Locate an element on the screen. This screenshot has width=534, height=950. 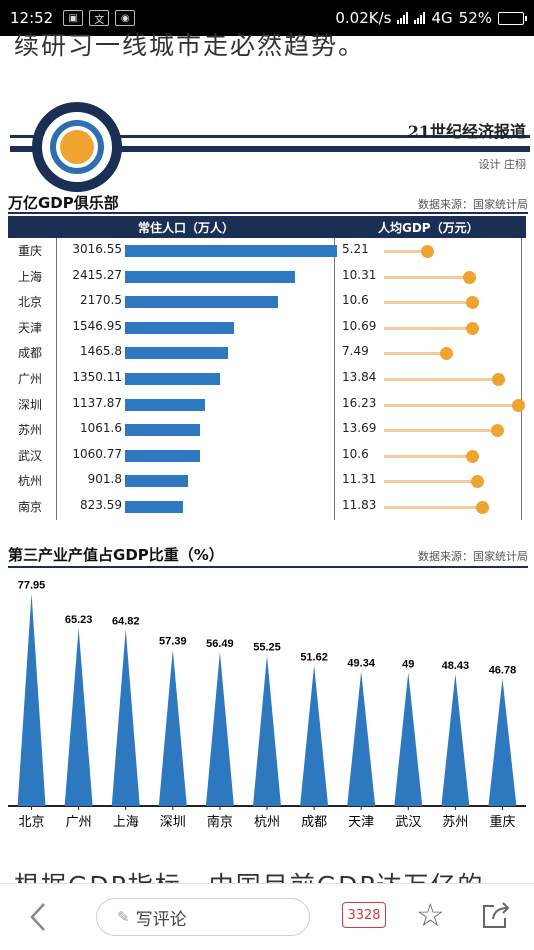
network-type: 4G is located at coordinates (442, 18).